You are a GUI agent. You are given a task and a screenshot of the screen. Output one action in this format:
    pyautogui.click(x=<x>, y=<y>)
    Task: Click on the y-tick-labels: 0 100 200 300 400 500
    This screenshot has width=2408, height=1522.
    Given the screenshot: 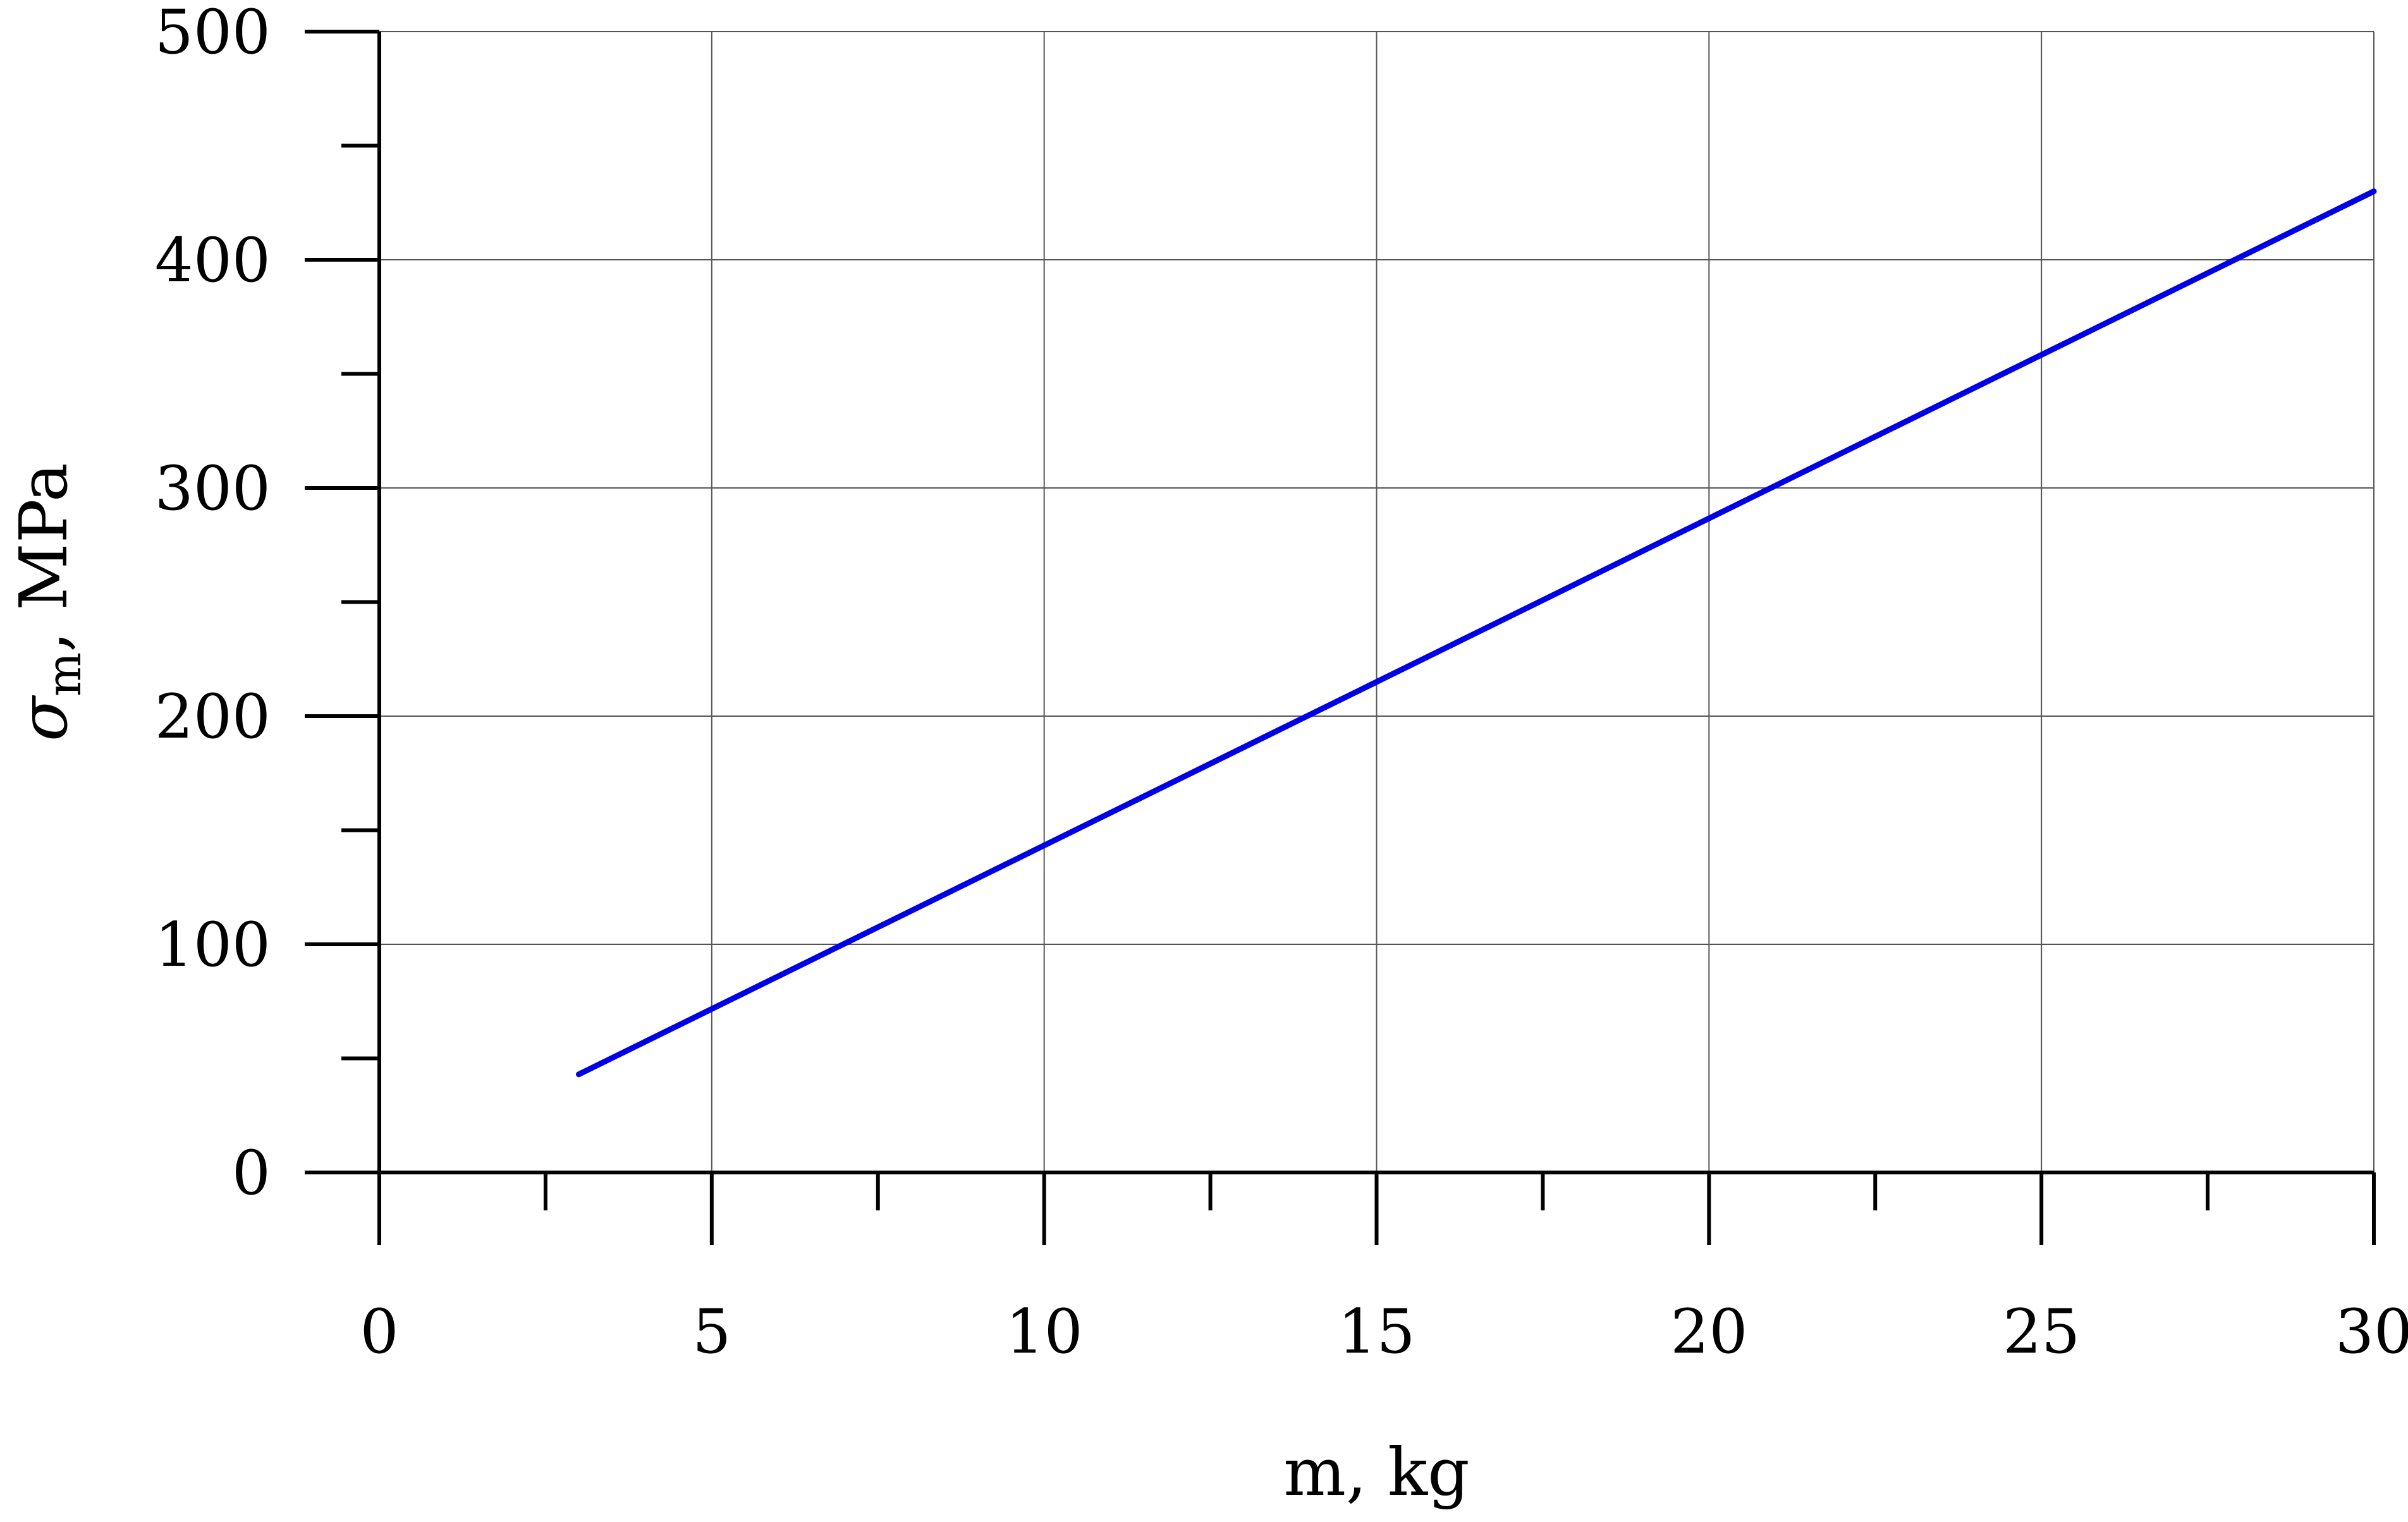 What is the action you would take?
    pyautogui.click(x=213, y=604)
    